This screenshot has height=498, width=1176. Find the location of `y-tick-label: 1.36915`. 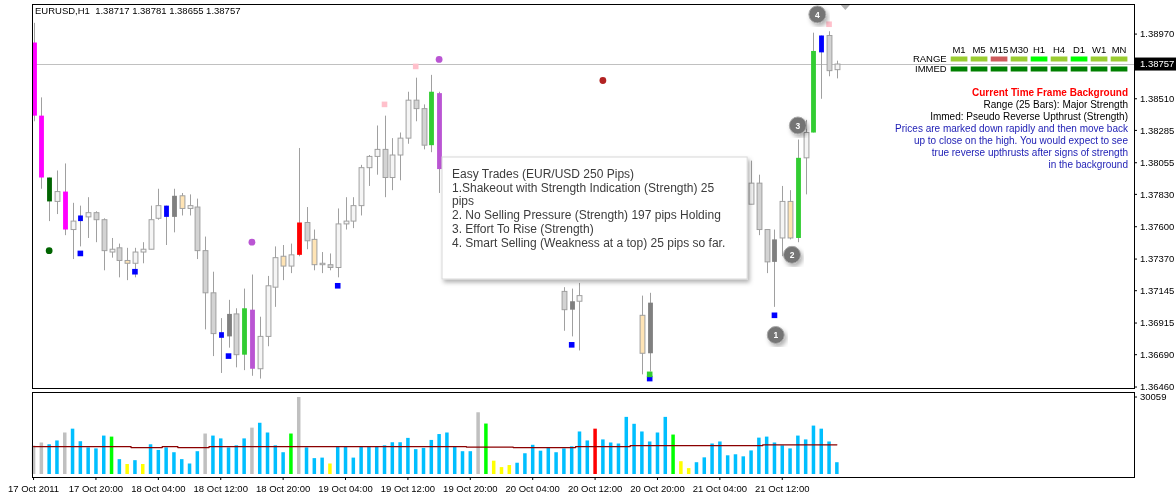

y-tick-label: 1.36915 is located at coordinates (1157, 323).